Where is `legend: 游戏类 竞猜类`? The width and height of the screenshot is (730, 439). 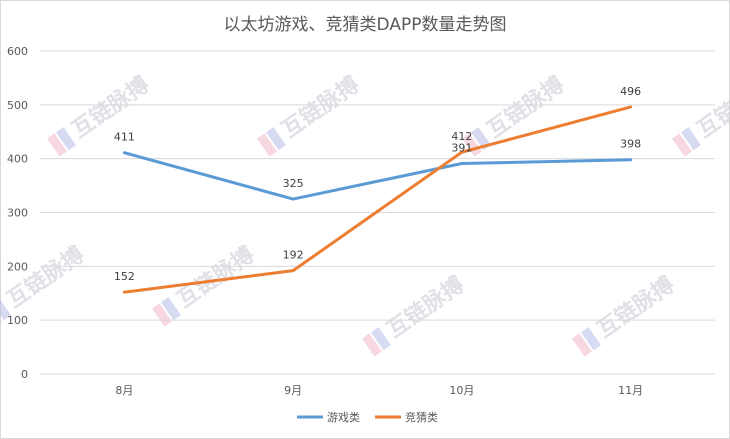 legend: 游戏类 竞猜类 is located at coordinates (367, 417).